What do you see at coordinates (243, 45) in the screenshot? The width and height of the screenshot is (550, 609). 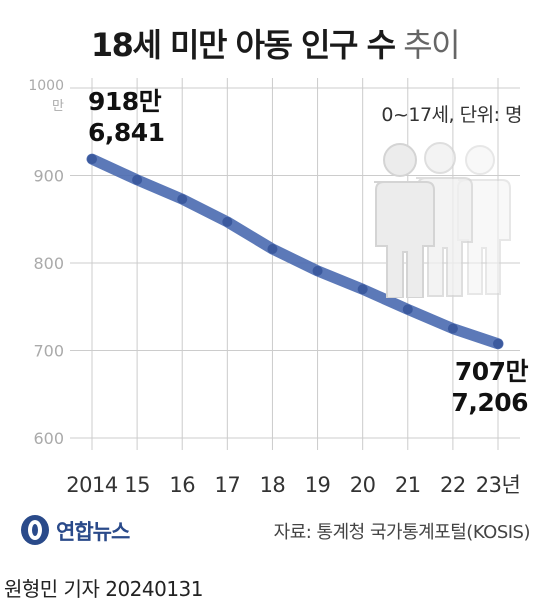 I see `title-main: 18세 미만 아동 인구 수` at bounding box center [243, 45].